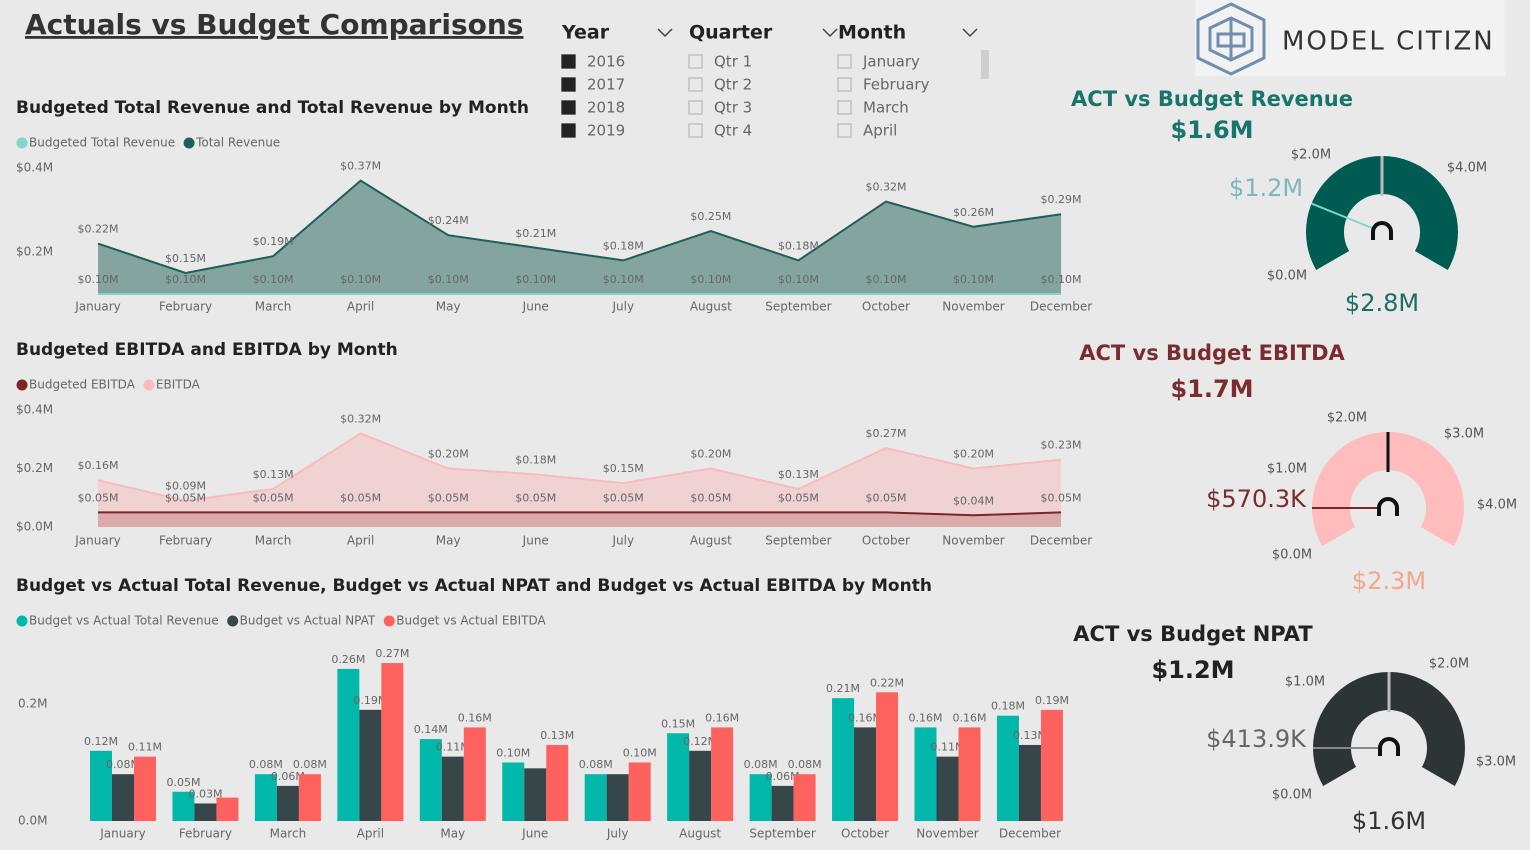  I want to click on x-tick-label: May, so click(452, 834).